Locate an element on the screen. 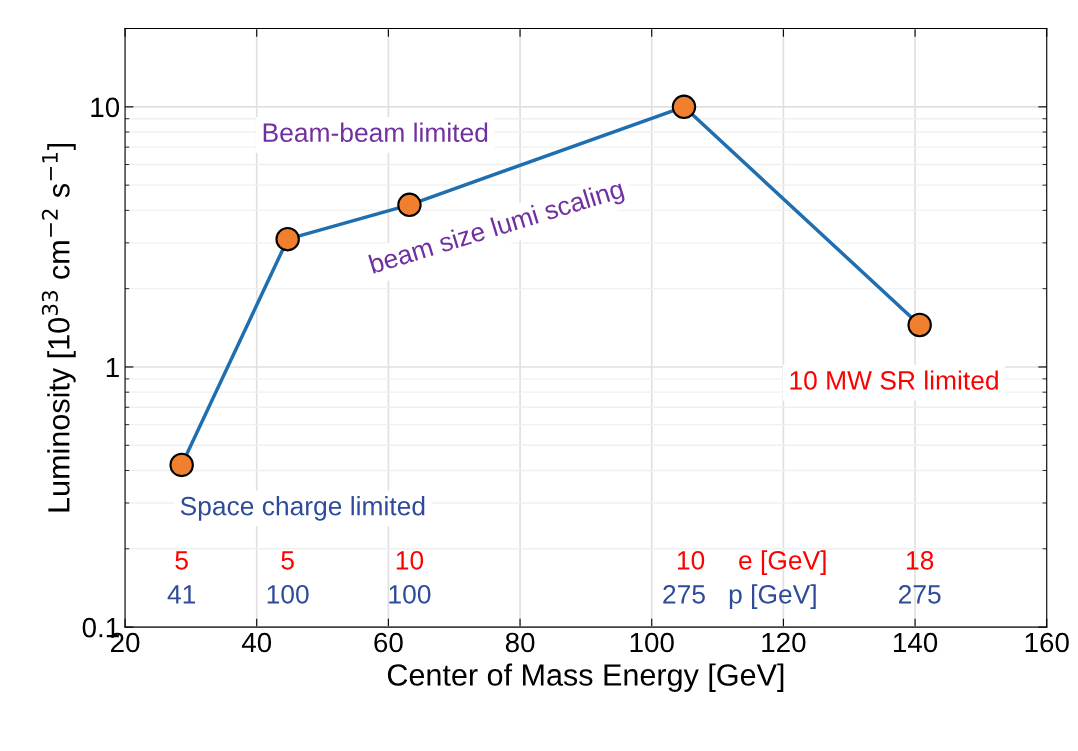  x-tick-label: 120 is located at coordinates (784, 642).